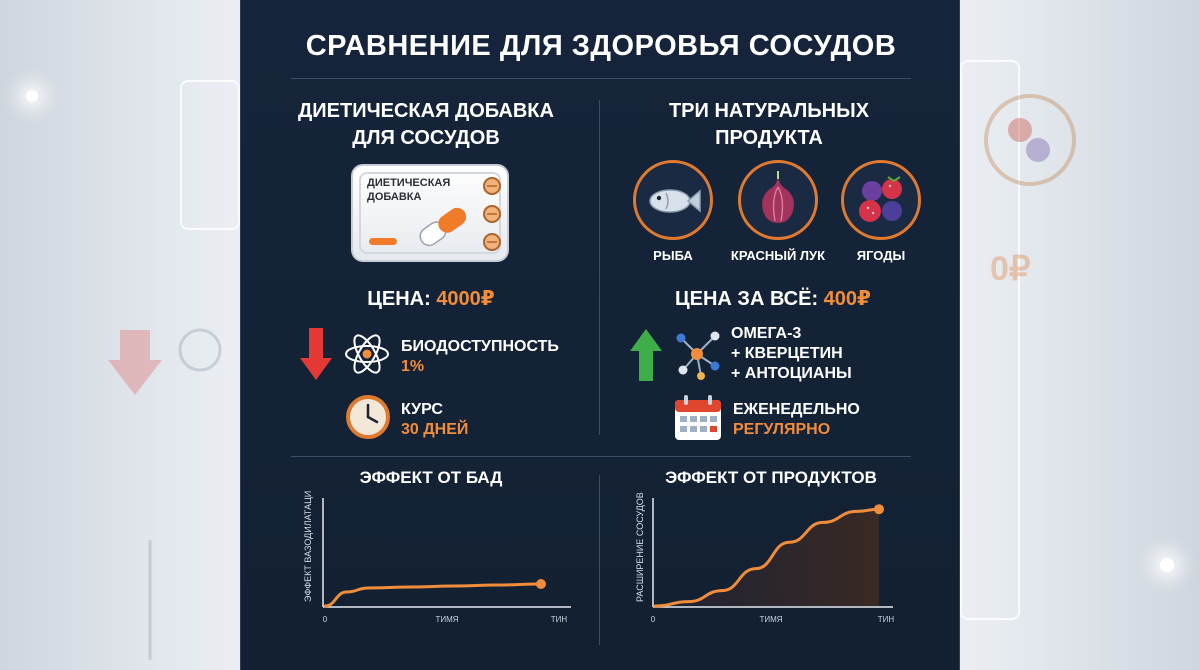  What do you see at coordinates (601, 46) in the screenshot?
I see `page-title: СРАВНЕНИЕ ДЛЯ ЗДОРОВЬЯ СОСУДОВ` at bounding box center [601, 46].